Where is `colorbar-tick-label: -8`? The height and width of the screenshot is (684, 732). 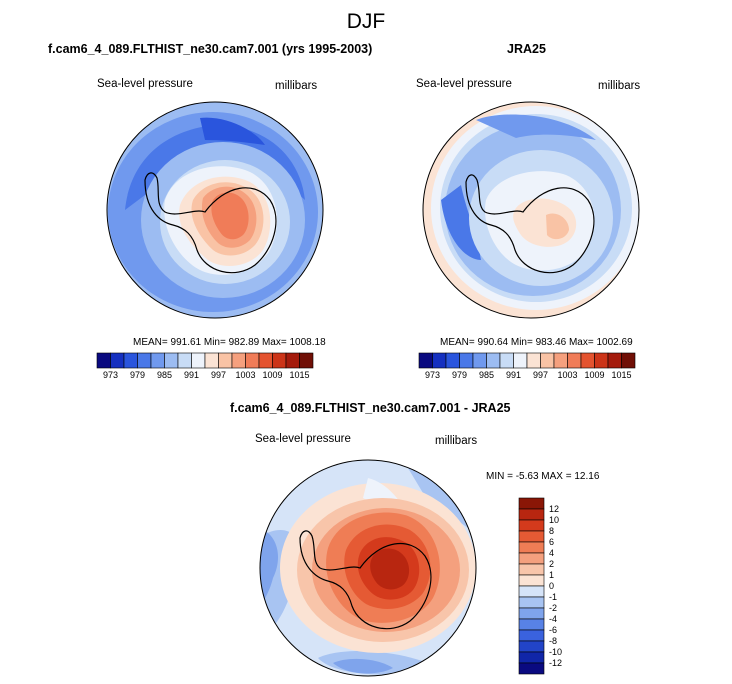
colorbar-tick-label: -8 is located at coordinates (553, 641).